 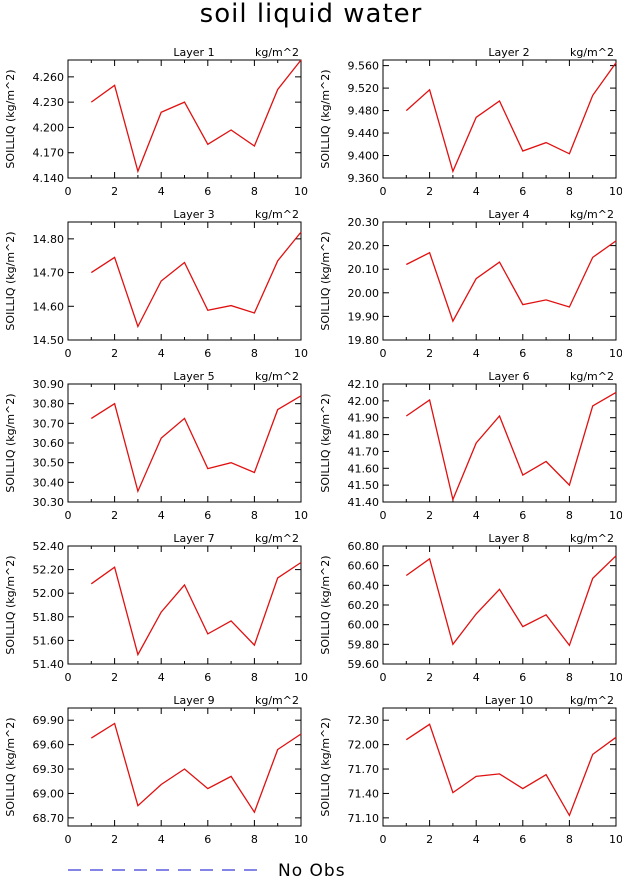 What do you see at coordinates (49, 340) in the screenshot?
I see `y-tick-label: 14.50` at bounding box center [49, 340].